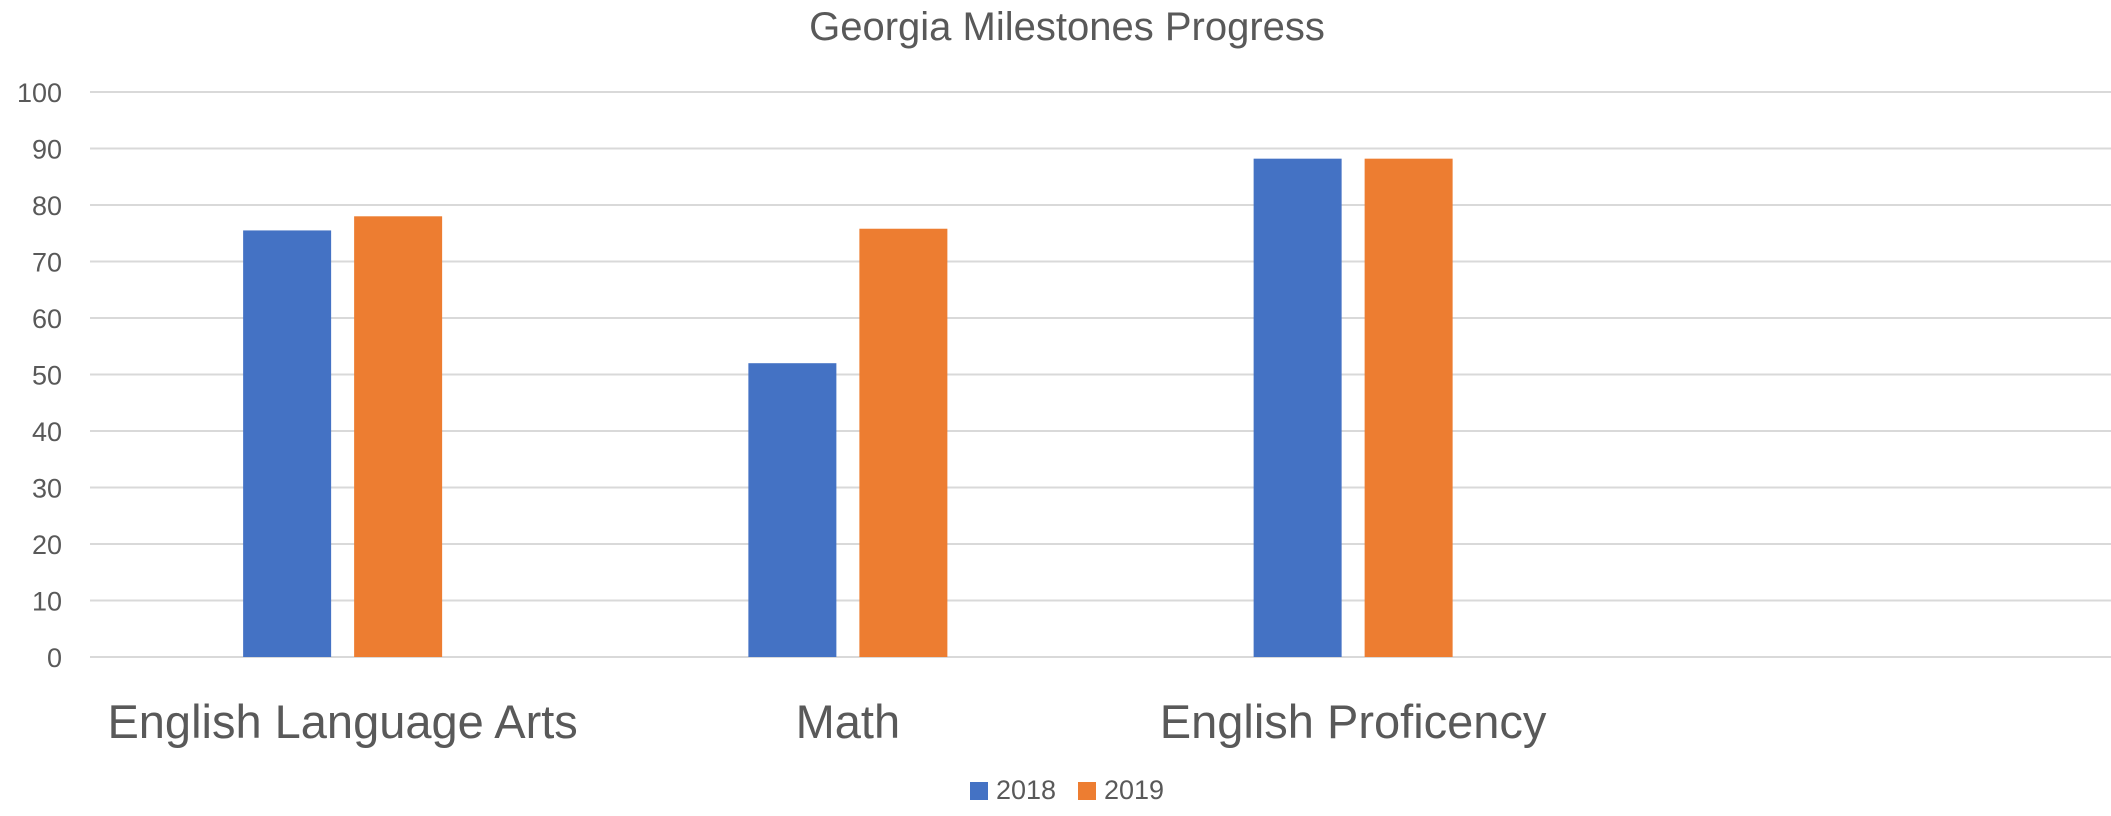 The height and width of the screenshot is (816, 2111). Describe the element at coordinates (1134, 790) in the screenshot. I see `legend-label: 2019` at that location.